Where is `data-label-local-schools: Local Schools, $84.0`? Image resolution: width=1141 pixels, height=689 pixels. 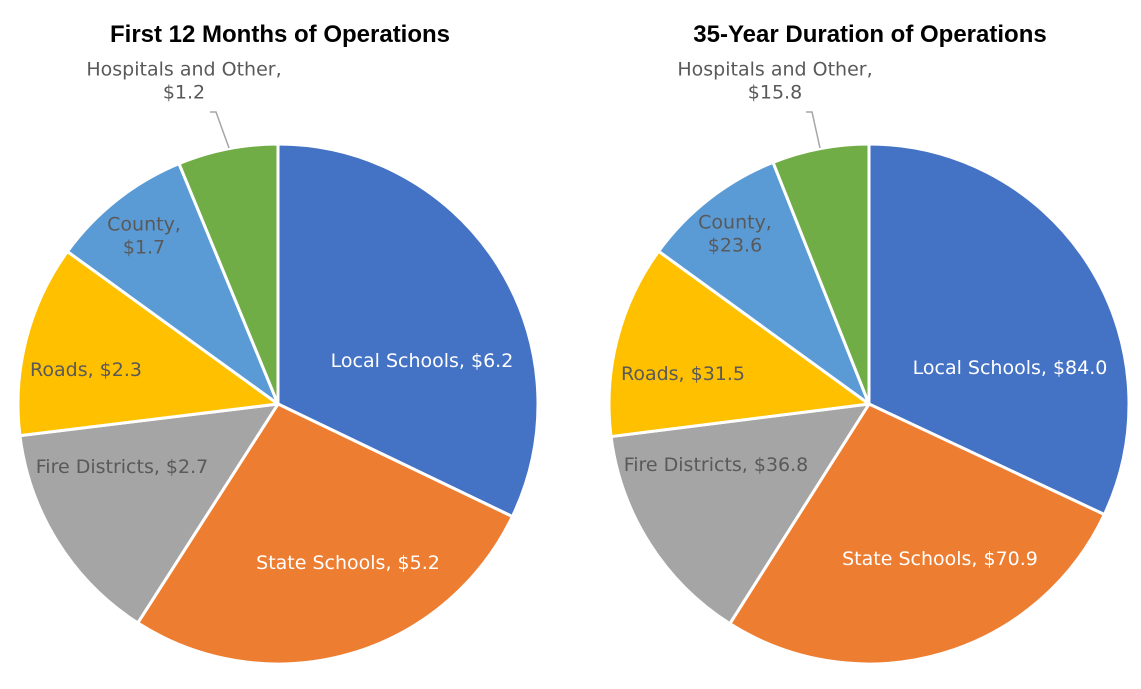 data-label-local-schools: Local Schools, $84.0 is located at coordinates (1010, 368).